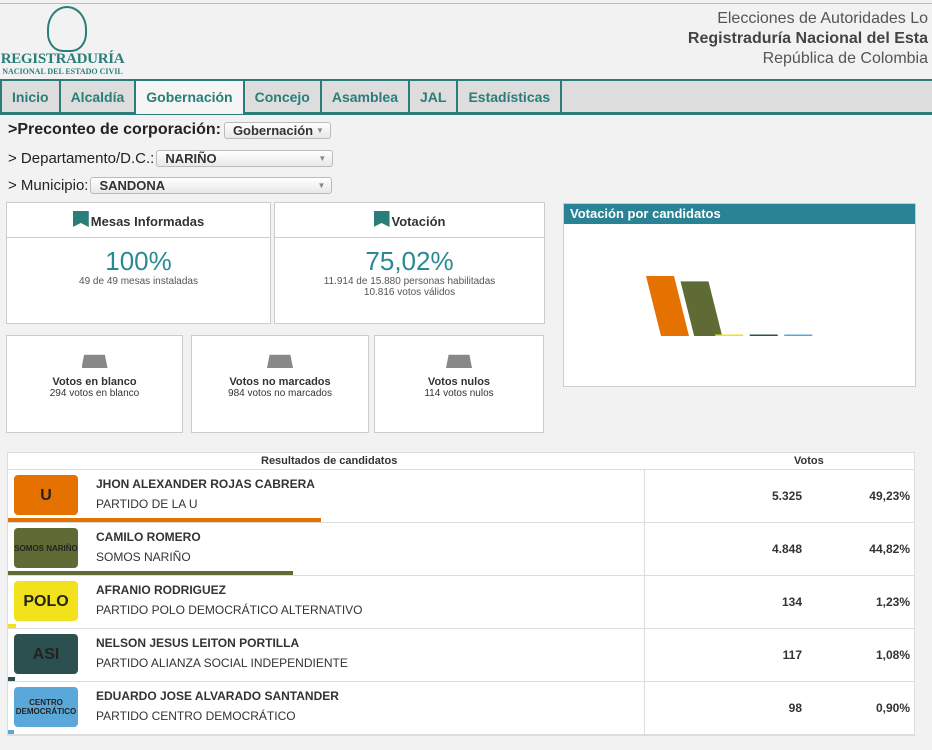 The image size is (932, 750). I want to click on nav-tab-asamblea: Asamblea, so click(366, 97).